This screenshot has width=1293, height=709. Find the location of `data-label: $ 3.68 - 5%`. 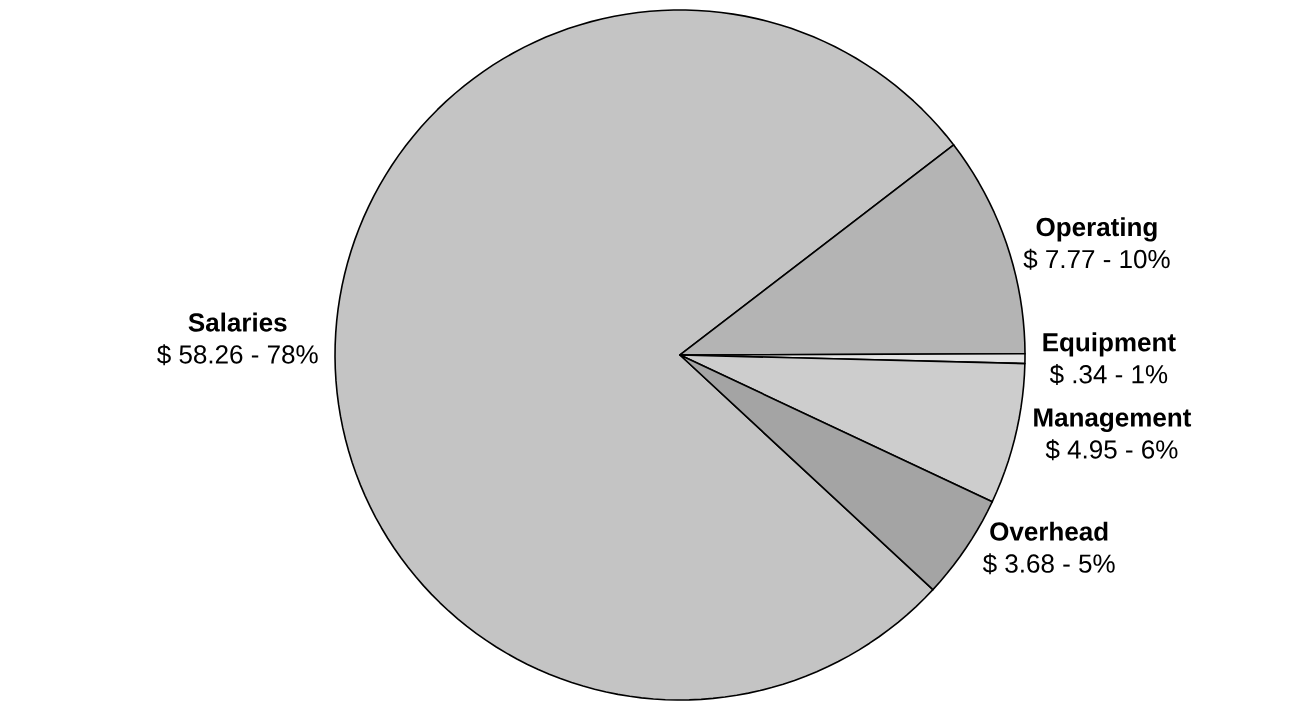

data-label: $ 3.68 - 5% is located at coordinates (1048, 564).